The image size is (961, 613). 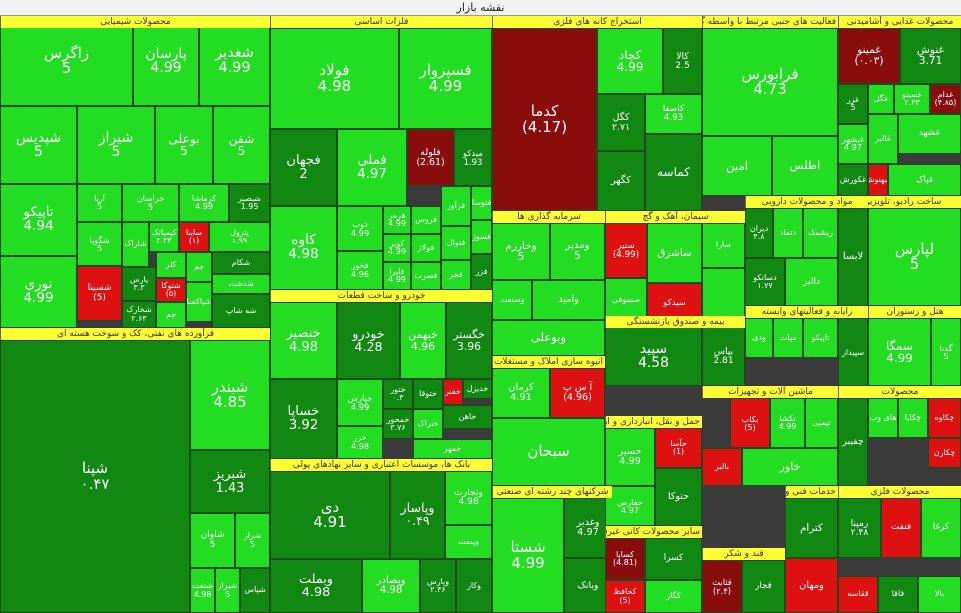 I want to click on treemap-tile: فروس, so click(x=426, y=220).